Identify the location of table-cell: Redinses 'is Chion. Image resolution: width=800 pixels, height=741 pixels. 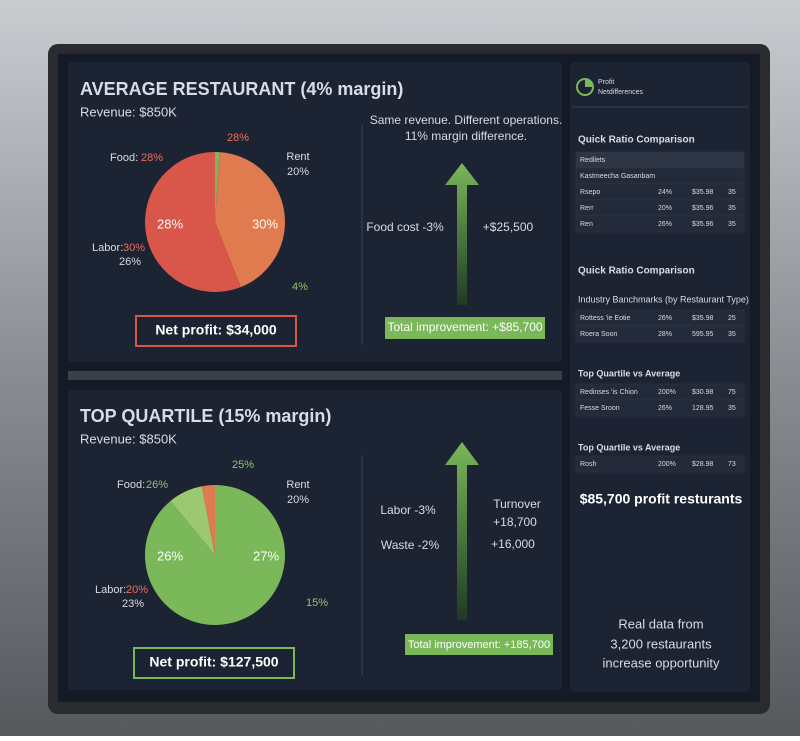
(609, 392).